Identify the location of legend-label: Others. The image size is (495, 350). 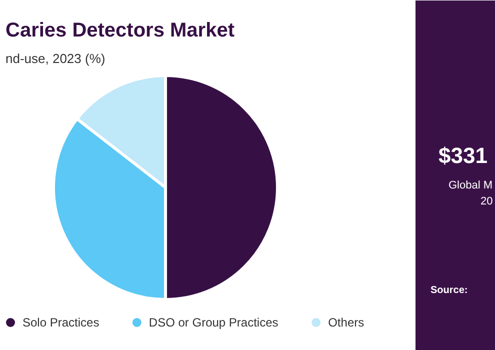
(346, 323).